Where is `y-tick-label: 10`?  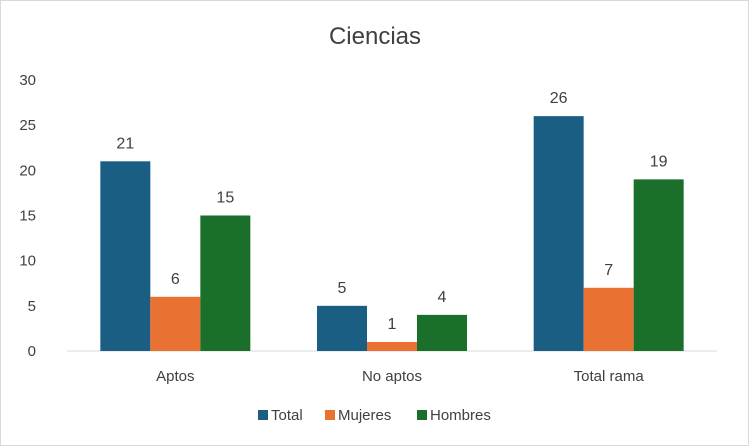 y-tick-label: 10 is located at coordinates (27, 261).